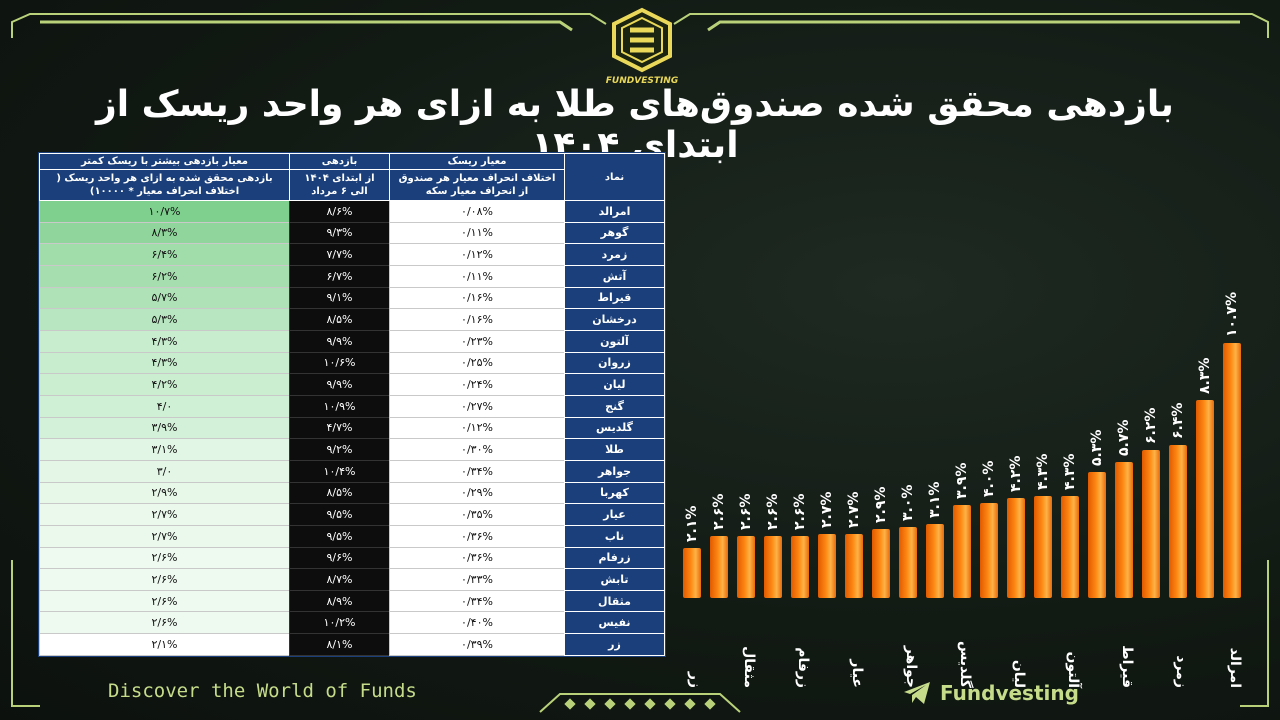 This screenshot has height=720, width=1280. What do you see at coordinates (614, 384) in the screenshot?
I see `cell-symbol: لیان` at bounding box center [614, 384].